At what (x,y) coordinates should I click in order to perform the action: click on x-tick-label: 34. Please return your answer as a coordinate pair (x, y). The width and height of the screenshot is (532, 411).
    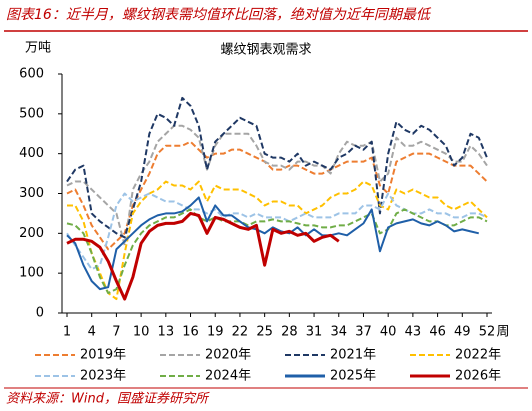
    Looking at the image, I should click on (338, 332).